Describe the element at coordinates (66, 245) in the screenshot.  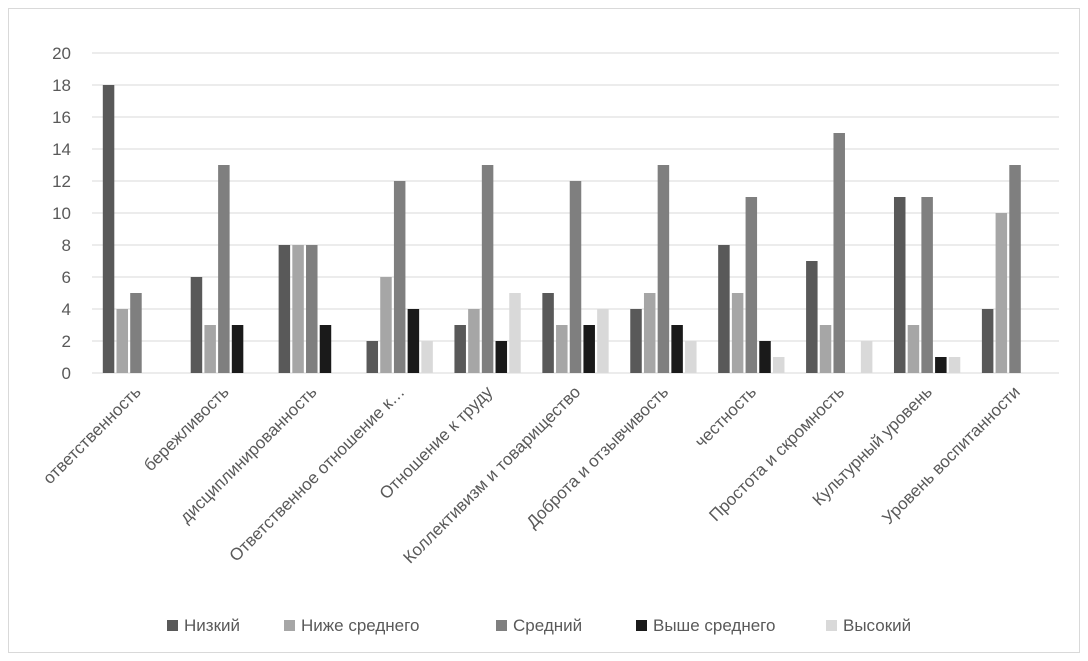
I see `y-tick-label: 8` at that location.